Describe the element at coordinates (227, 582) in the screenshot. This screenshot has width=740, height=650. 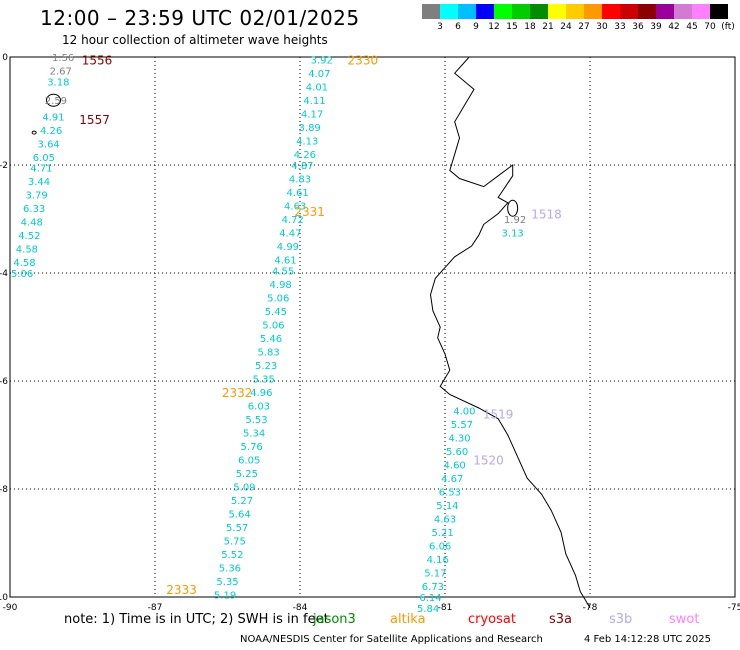
I see `wave-height-value: 5.35` at that location.